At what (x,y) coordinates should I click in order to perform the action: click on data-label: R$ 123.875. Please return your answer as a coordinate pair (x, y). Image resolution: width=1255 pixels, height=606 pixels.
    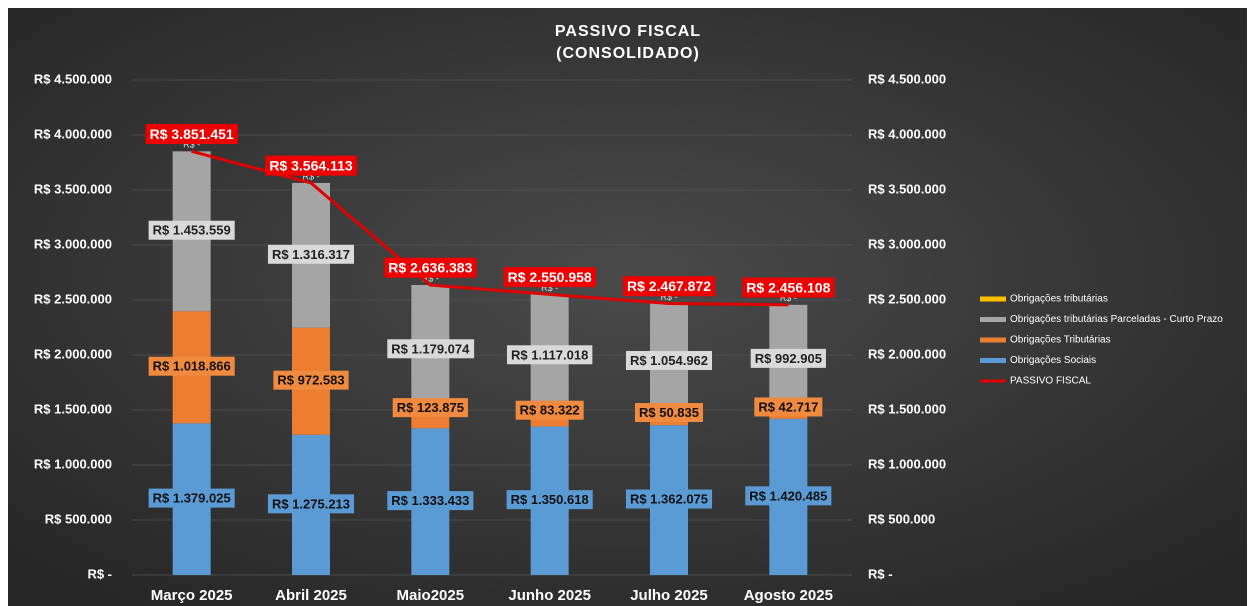
    Looking at the image, I should click on (430, 407).